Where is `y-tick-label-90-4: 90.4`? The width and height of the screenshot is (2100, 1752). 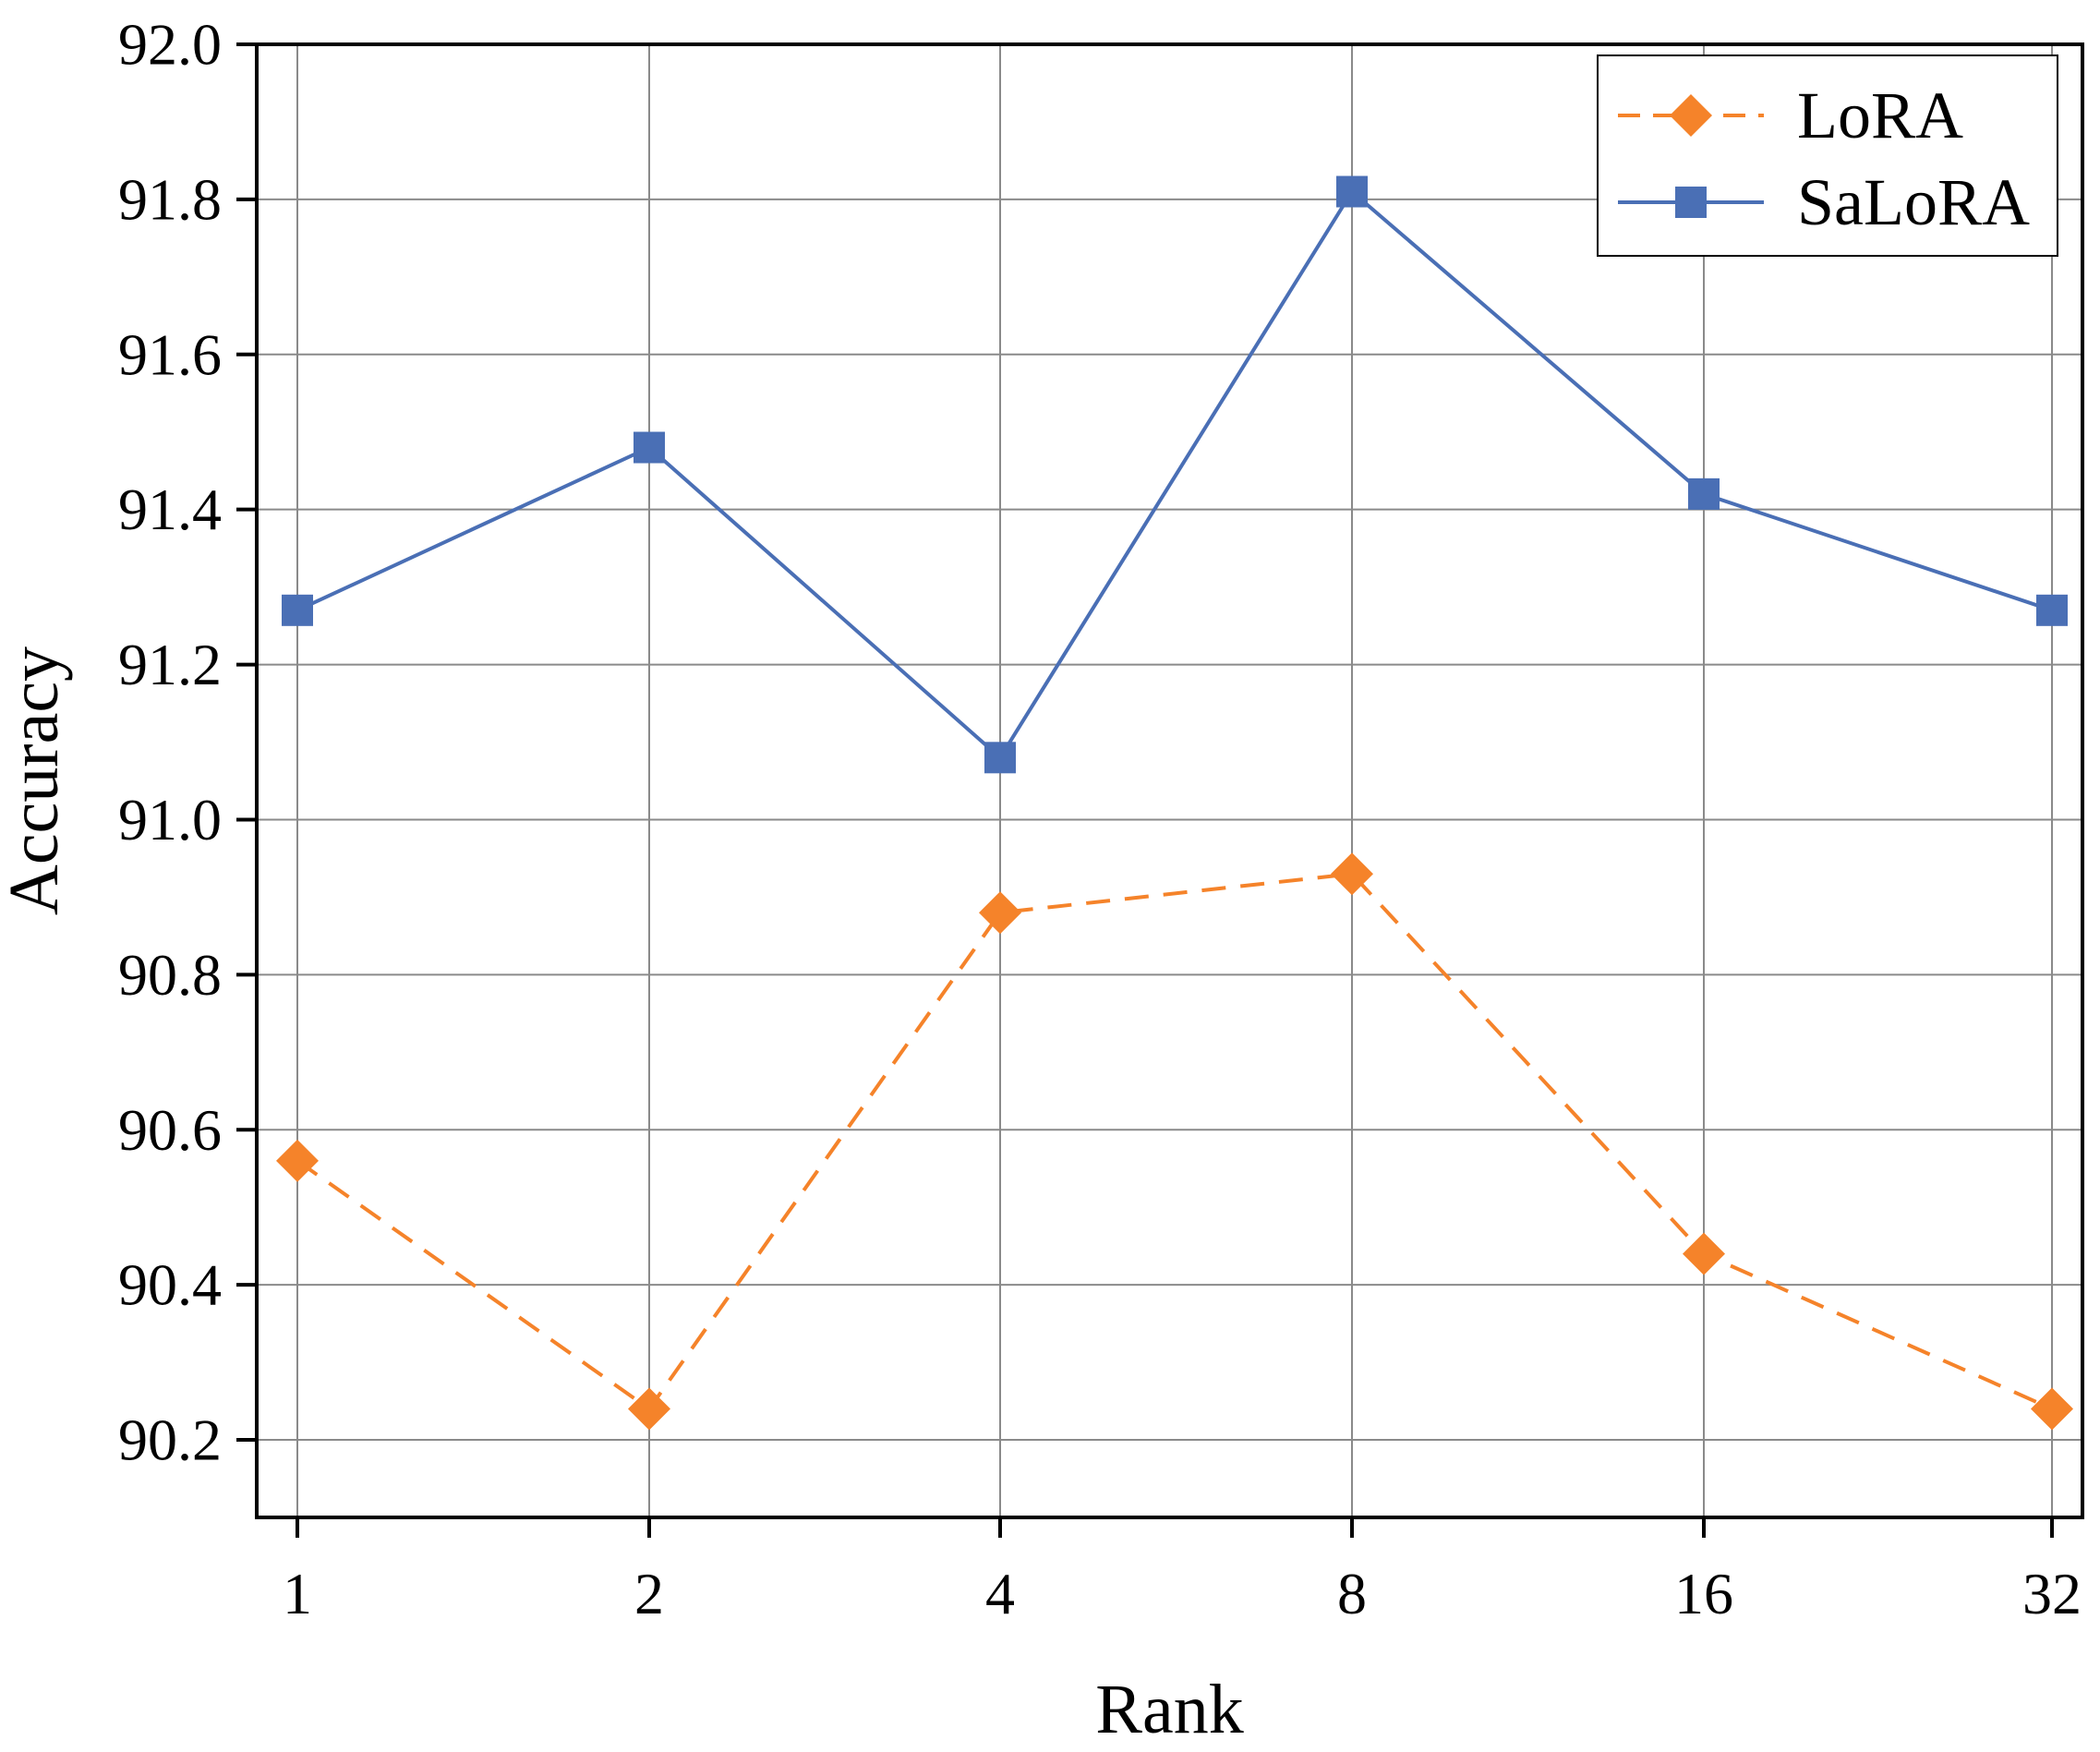 y-tick-label-90-4: 90.4 is located at coordinates (170, 1285).